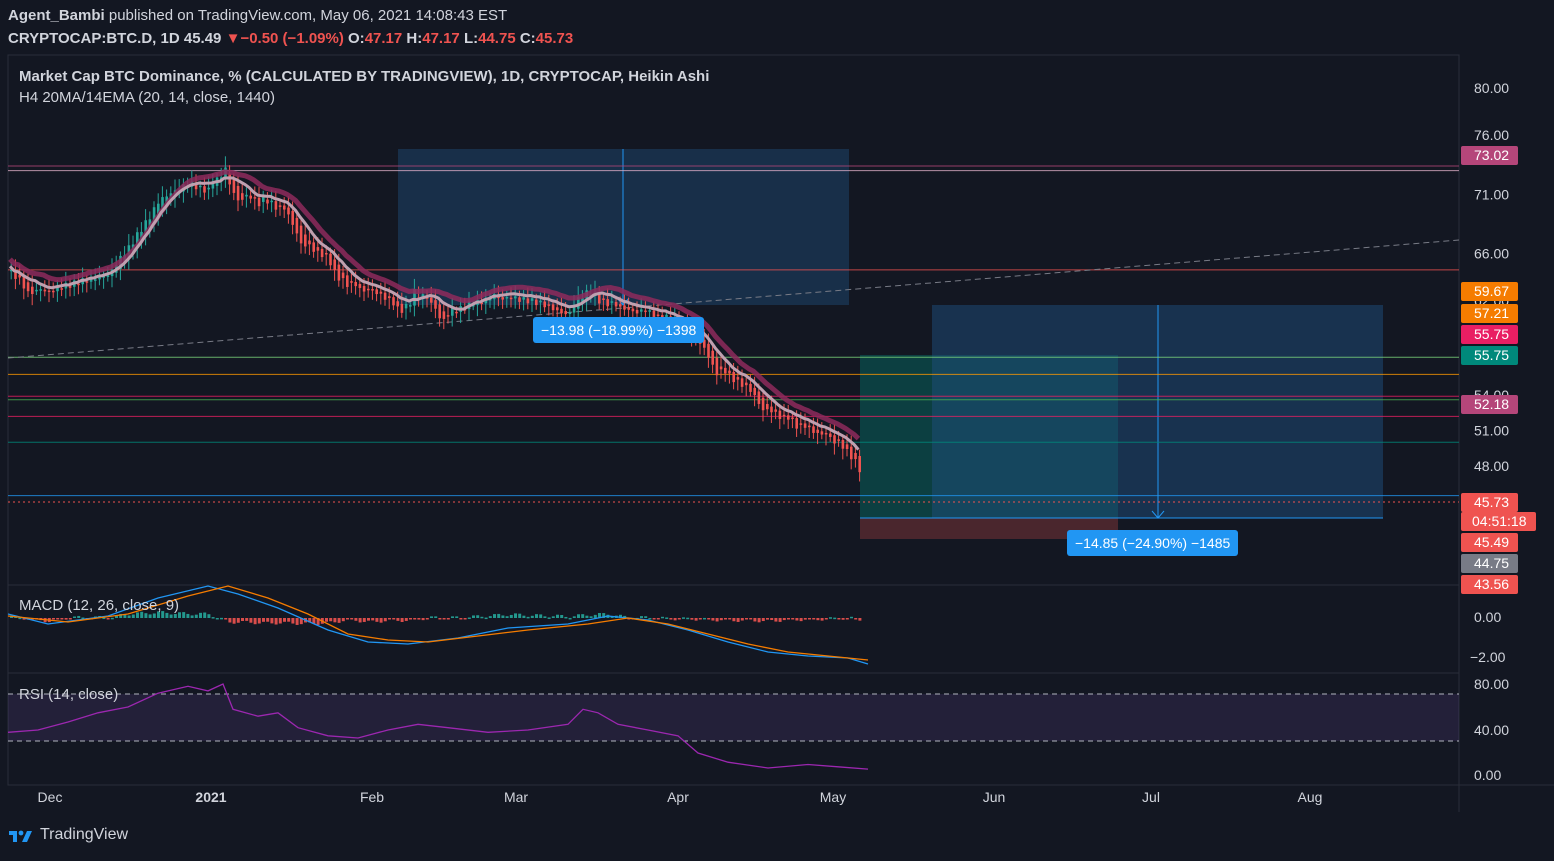 Image resolution: width=1554 pixels, height=861 pixels. What do you see at coordinates (1489, 355) in the screenshot?
I see `price-tag: 55.75` at bounding box center [1489, 355].